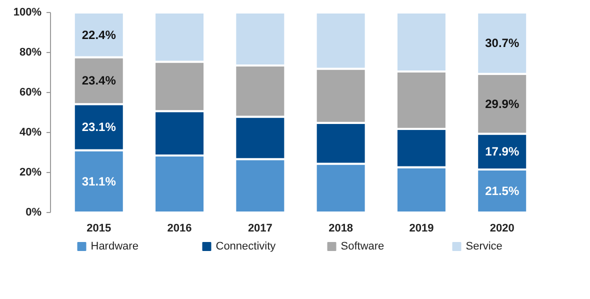  I want to click on y-tick-label: 100%, so click(27, 12).